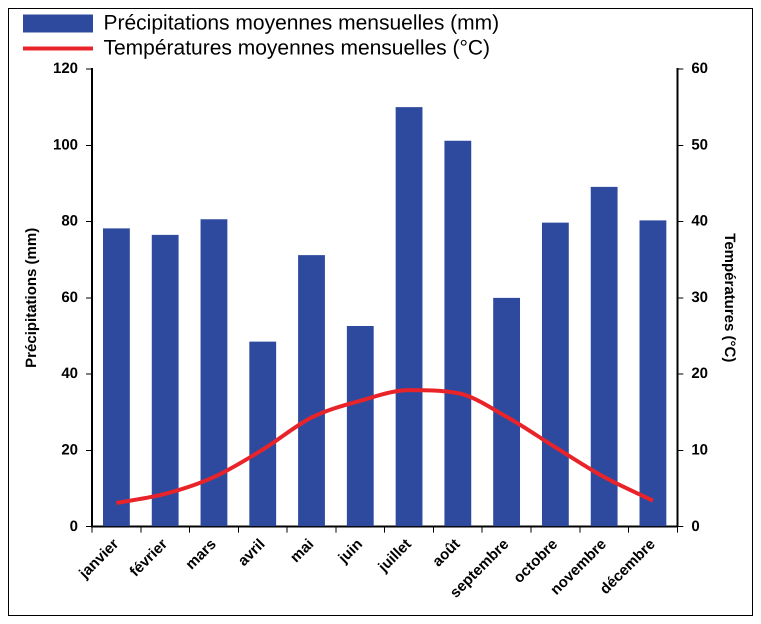 The height and width of the screenshot is (624, 761). I want to click on y-tick-label: 80, so click(69, 221).